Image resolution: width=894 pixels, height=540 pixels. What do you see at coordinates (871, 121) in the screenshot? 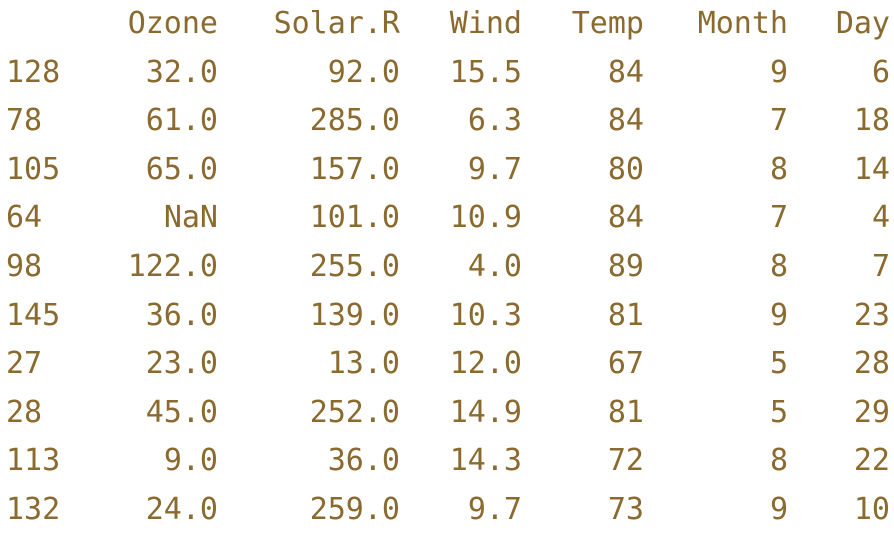
I see `cell-day: 18` at bounding box center [871, 121].